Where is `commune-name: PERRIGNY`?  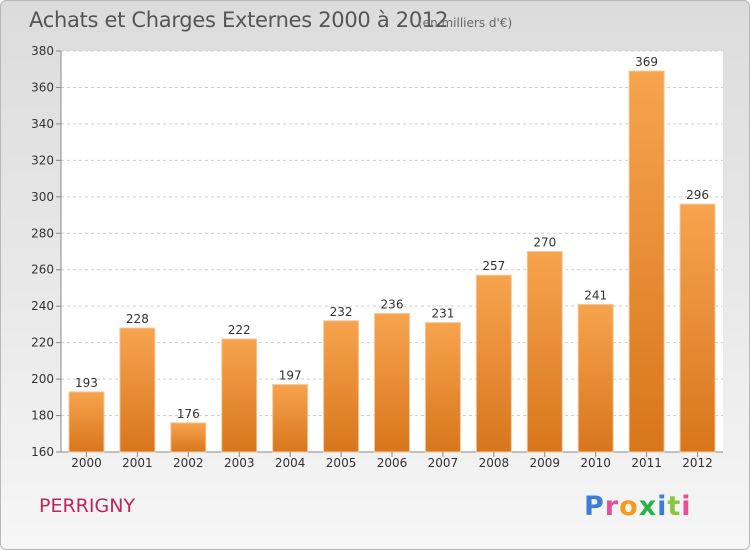
commune-name: PERRIGNY is located at coordinates (87, 506).